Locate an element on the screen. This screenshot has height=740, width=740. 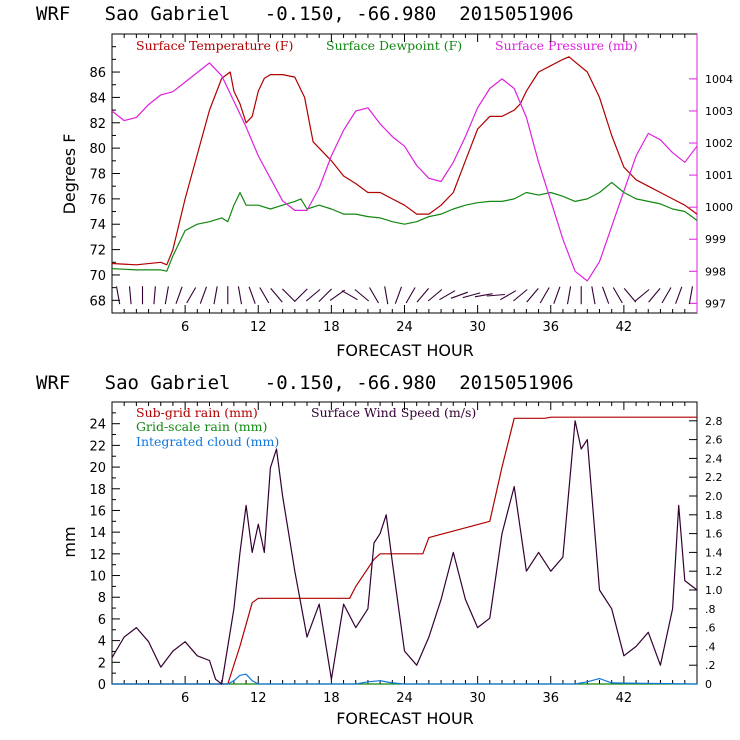
top-y2-tick-label: 998 is located at coordinates (715, 271).